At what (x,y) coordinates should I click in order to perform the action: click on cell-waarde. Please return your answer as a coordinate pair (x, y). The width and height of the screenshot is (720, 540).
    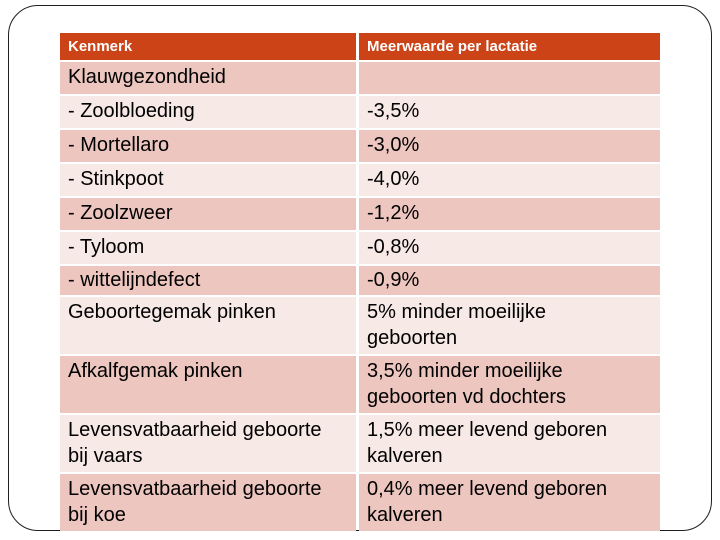
    Looking at the image, I should click on (509, 78).